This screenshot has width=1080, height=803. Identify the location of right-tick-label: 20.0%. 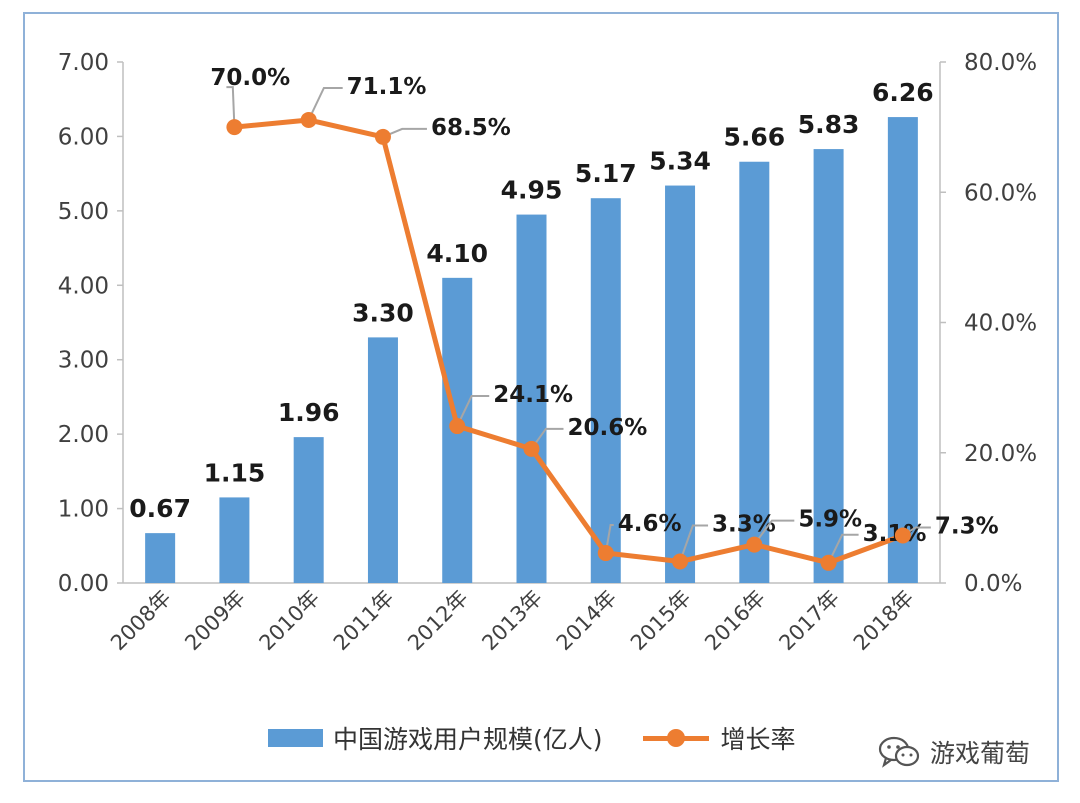
(1000, 454).